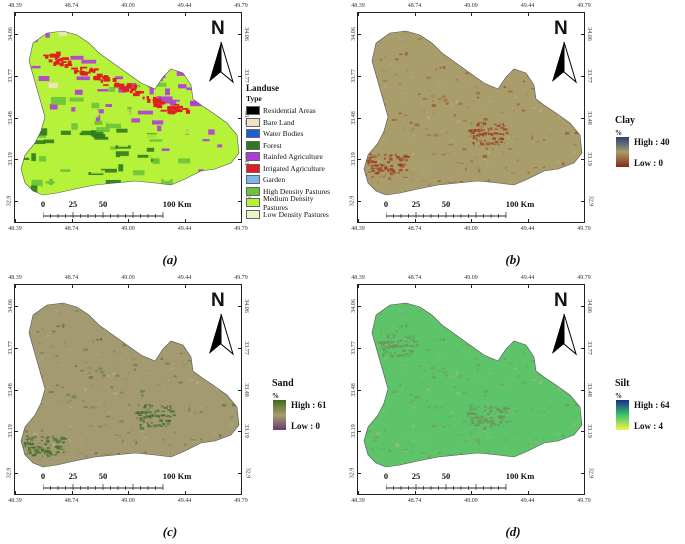 This screenshot has width=685, height=544. Describe the element at coordinates (293, 180) in the screenshot. I see `legend-item: Garden` at that location.